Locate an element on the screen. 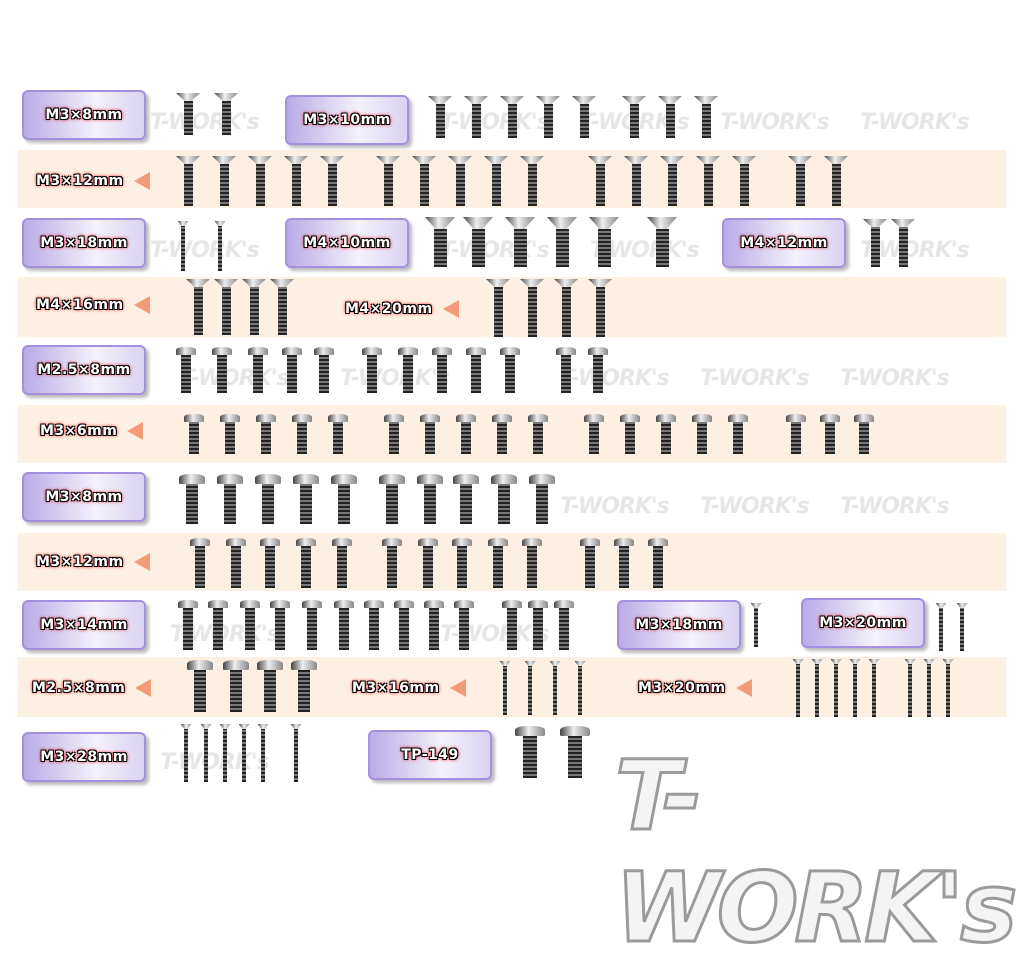  size-label-box: M3×28mm is located at coordinates (84, 757).